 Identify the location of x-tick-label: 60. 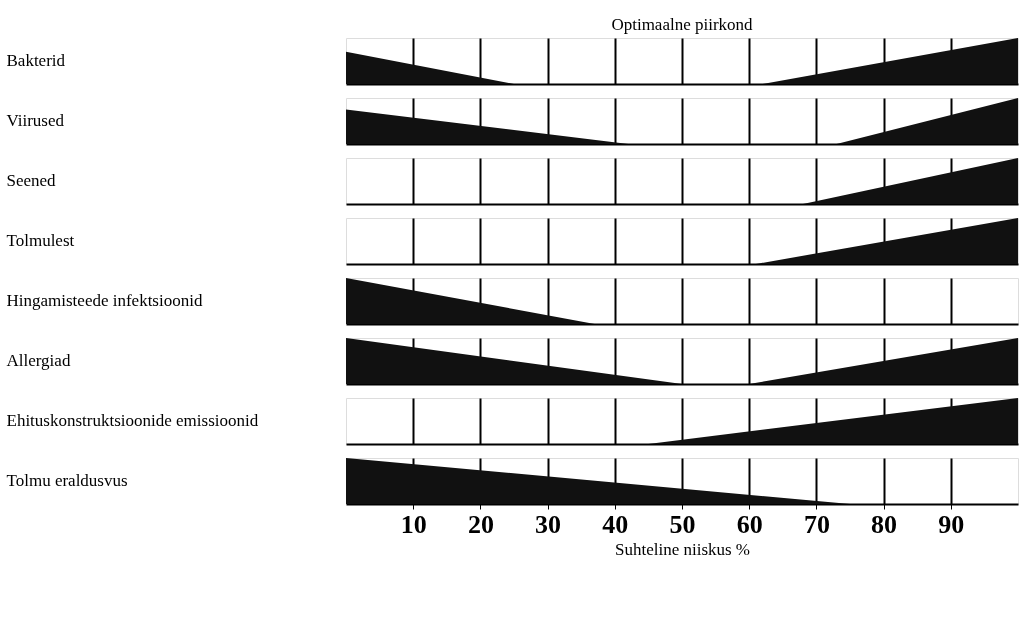
(749, 524).